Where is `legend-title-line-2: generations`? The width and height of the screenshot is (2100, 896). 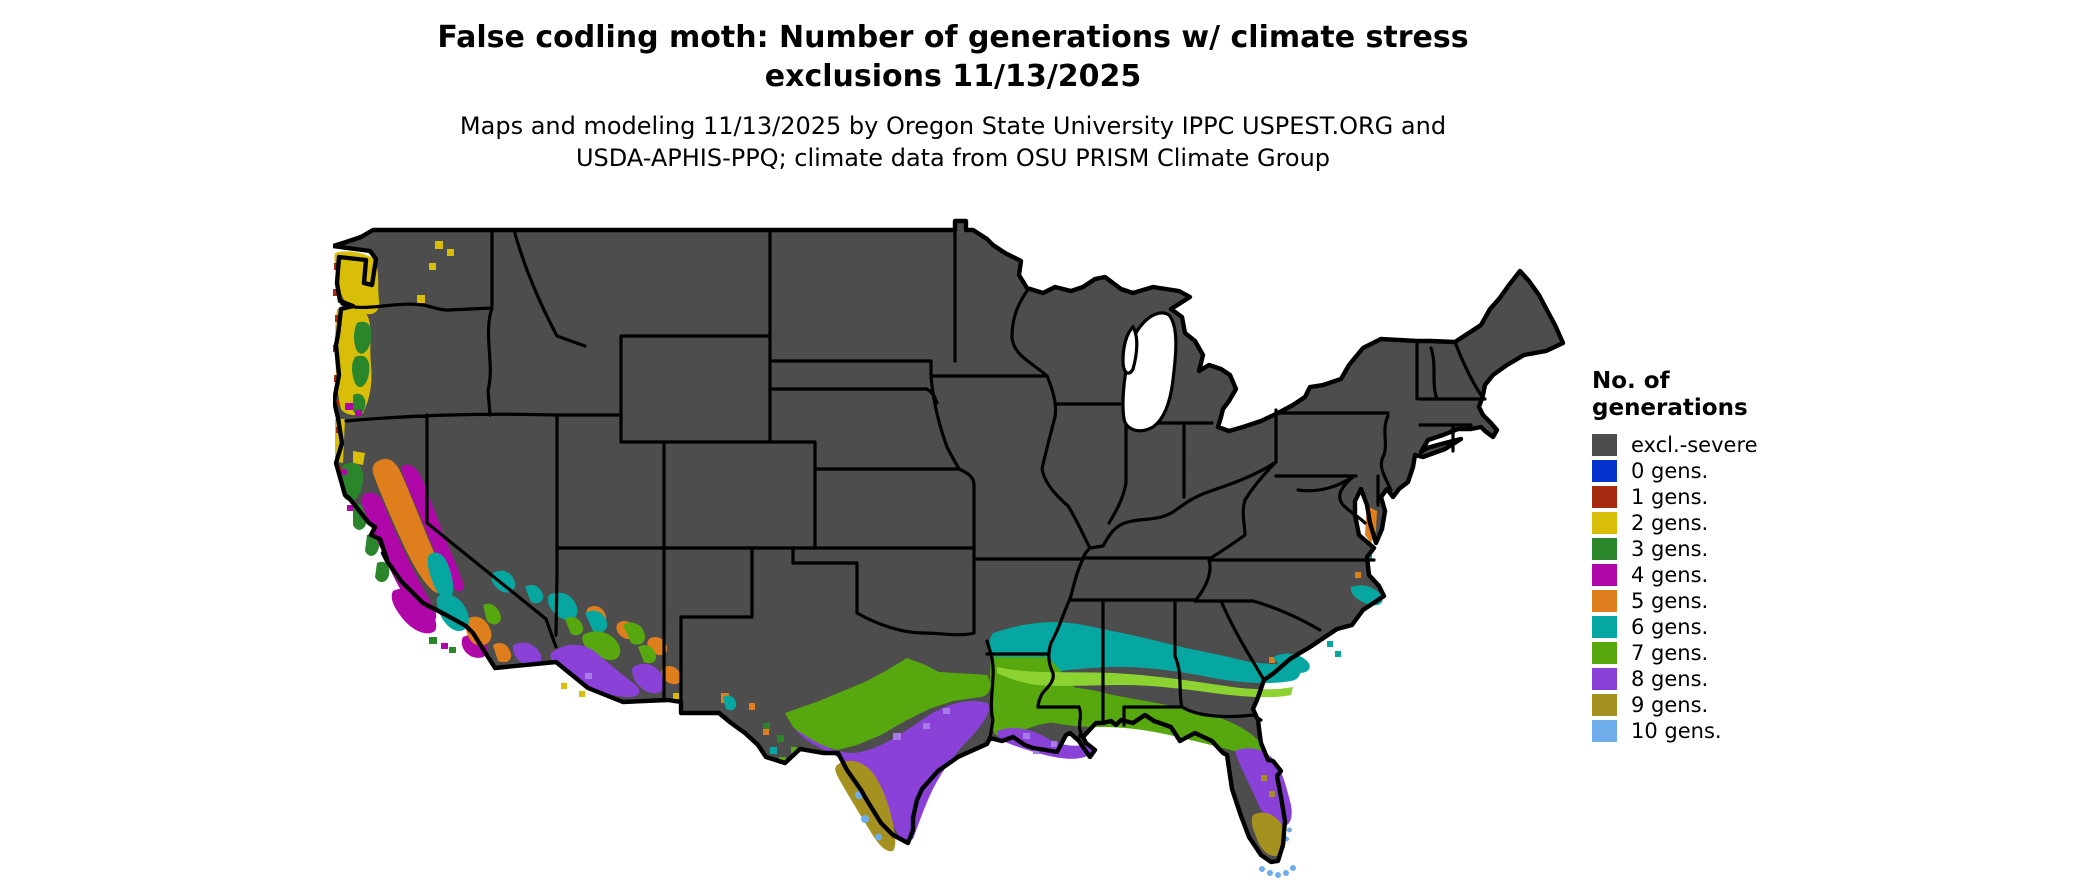 legend-title-line-2: generations is located at coordinates (1670, 408).